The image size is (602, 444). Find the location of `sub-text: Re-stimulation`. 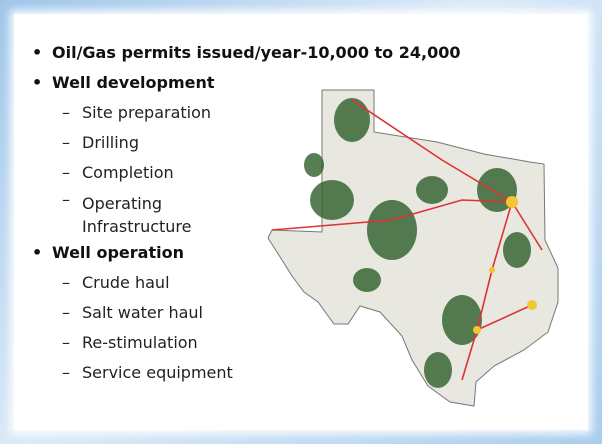

sub-text: Re-stimulation is located at coordinates (140, 342).